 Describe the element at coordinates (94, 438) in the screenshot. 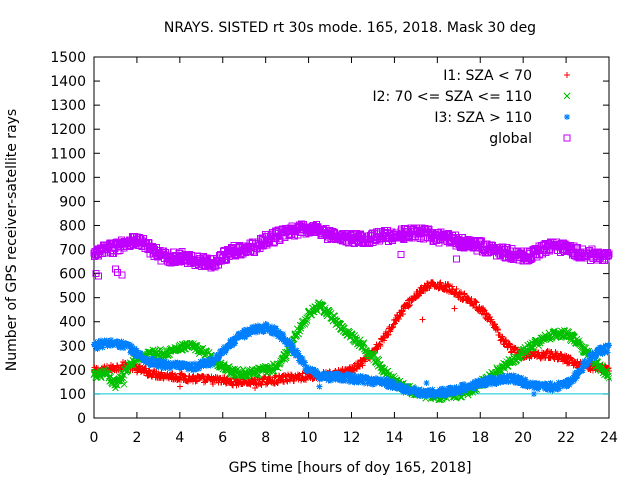

I see `x-tick-label: 0` at that location.